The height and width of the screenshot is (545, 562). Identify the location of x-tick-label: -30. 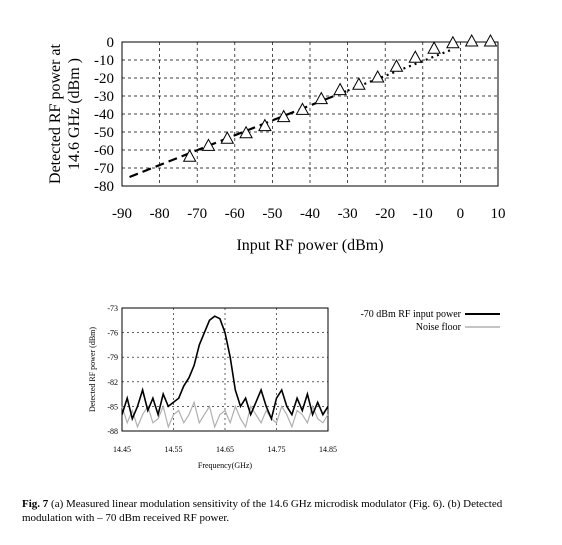
(348, 214).